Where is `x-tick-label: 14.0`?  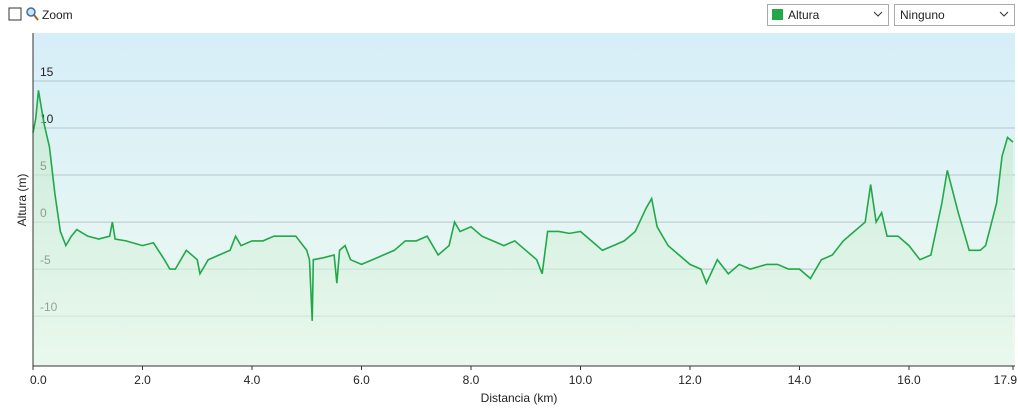
x-tick-label: 14.0 is located at coordinates (800, 380).